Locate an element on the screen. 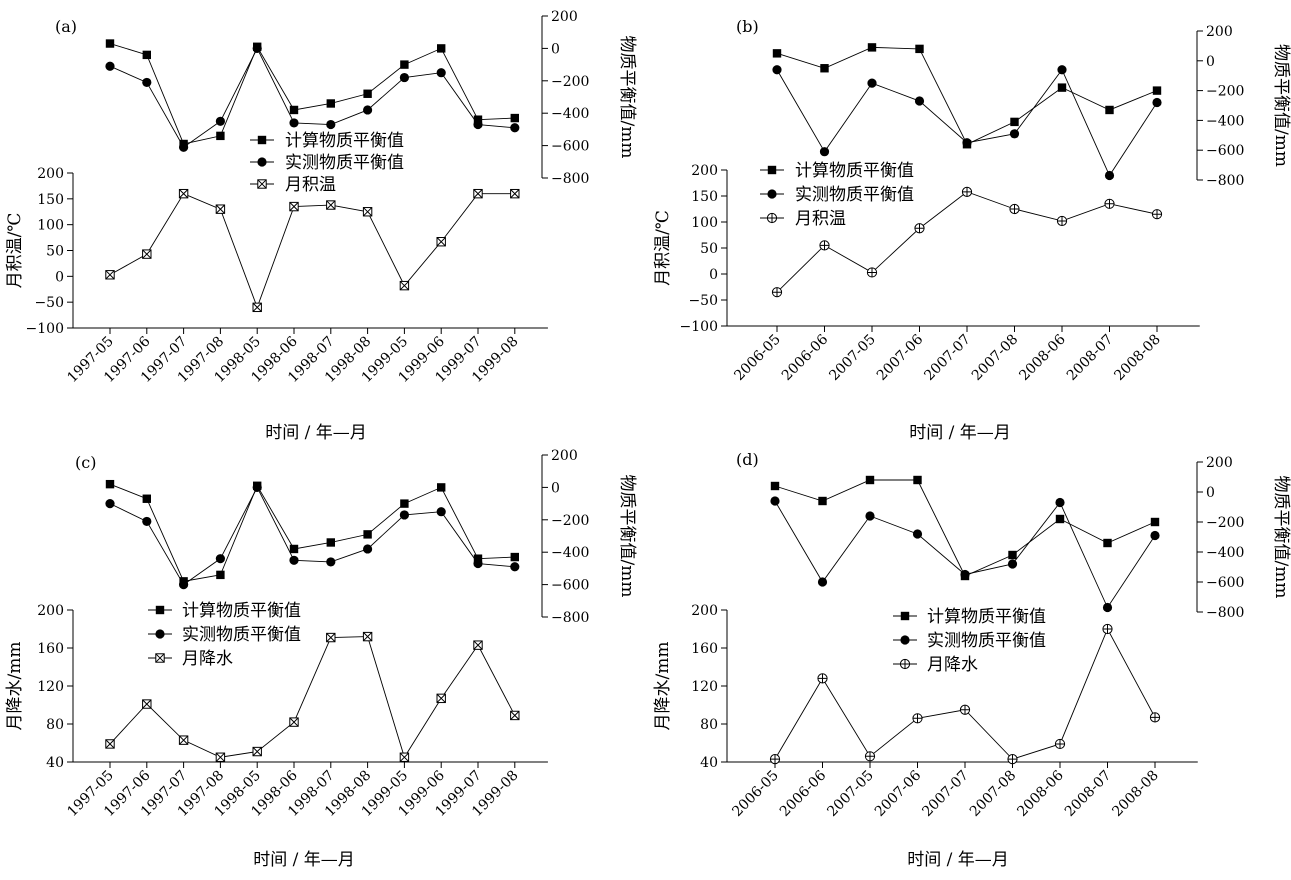  x-tick-label: 2008-08 is located at coordinates (1135, 794).